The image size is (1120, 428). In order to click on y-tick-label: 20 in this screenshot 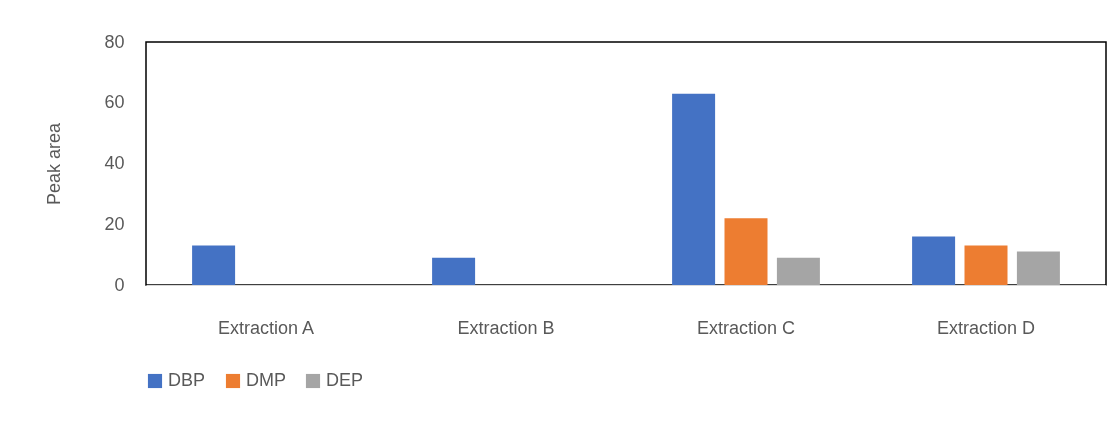, I will do `click(114, 223)`.